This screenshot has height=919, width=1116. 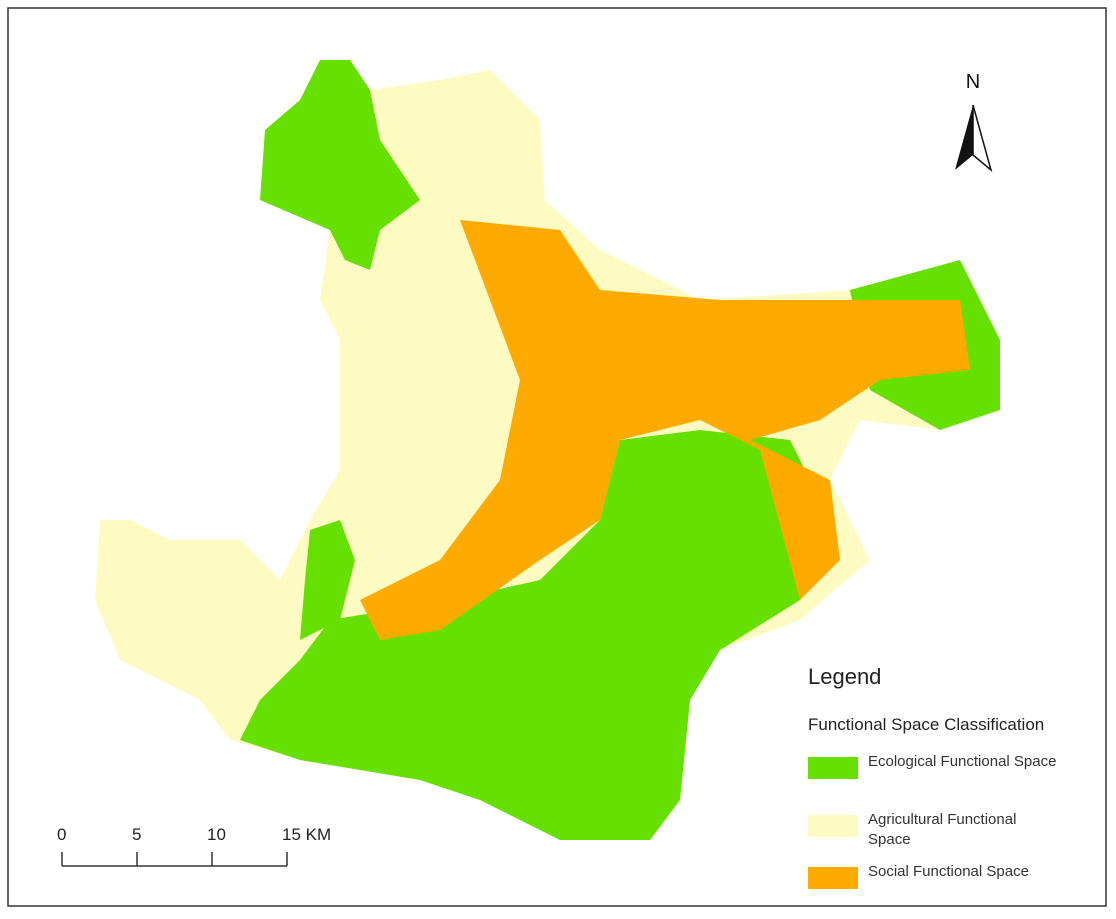 I want to click on legend-title: Legend, so click(x=845, y=676).